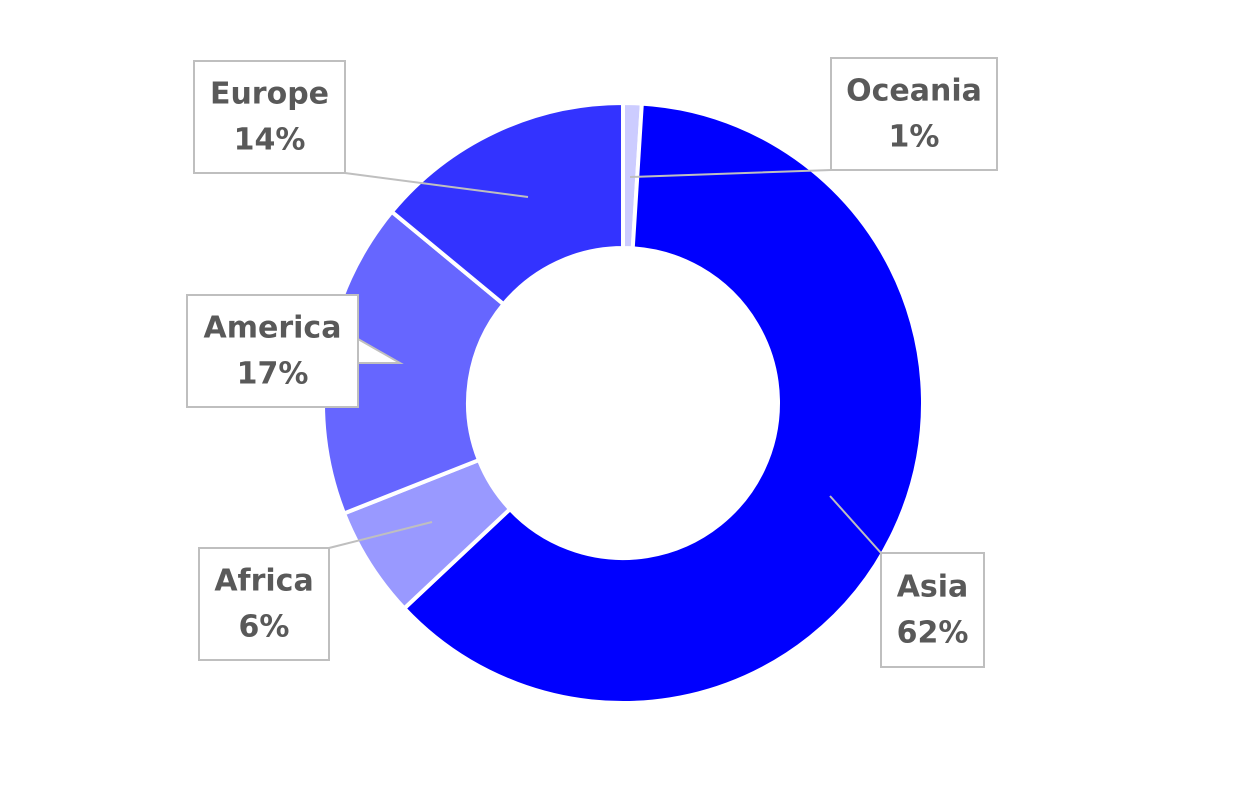 The image size is (1246, 808). What do you see at coordinates (264, 627) in the screenshot?
I see `data-label-value: 6%` at bounding box center [264, 627].